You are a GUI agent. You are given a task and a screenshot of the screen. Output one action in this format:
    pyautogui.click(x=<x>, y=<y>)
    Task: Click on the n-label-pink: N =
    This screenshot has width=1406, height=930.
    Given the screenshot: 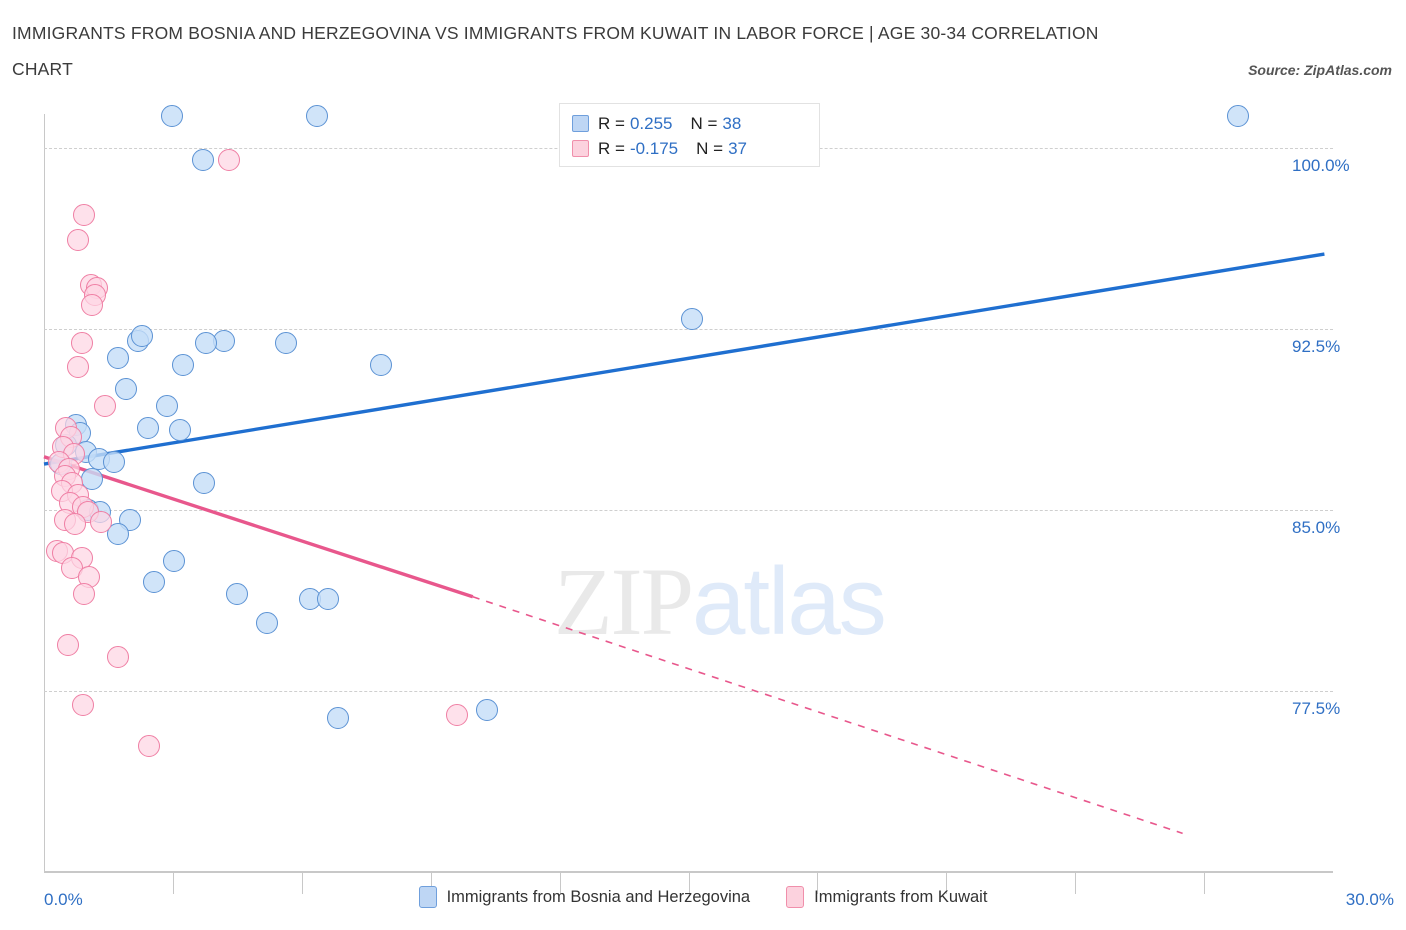 What is the action you would take?
    pyautogui.click(x=710, y=148)
    